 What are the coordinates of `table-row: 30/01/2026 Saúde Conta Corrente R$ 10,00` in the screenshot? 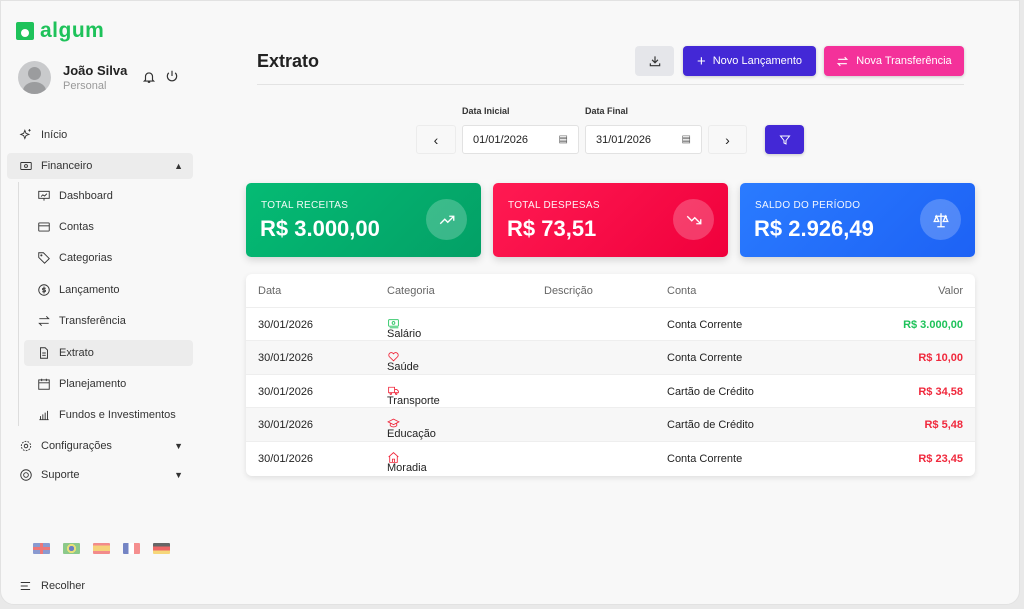 It's located at (610, 358).